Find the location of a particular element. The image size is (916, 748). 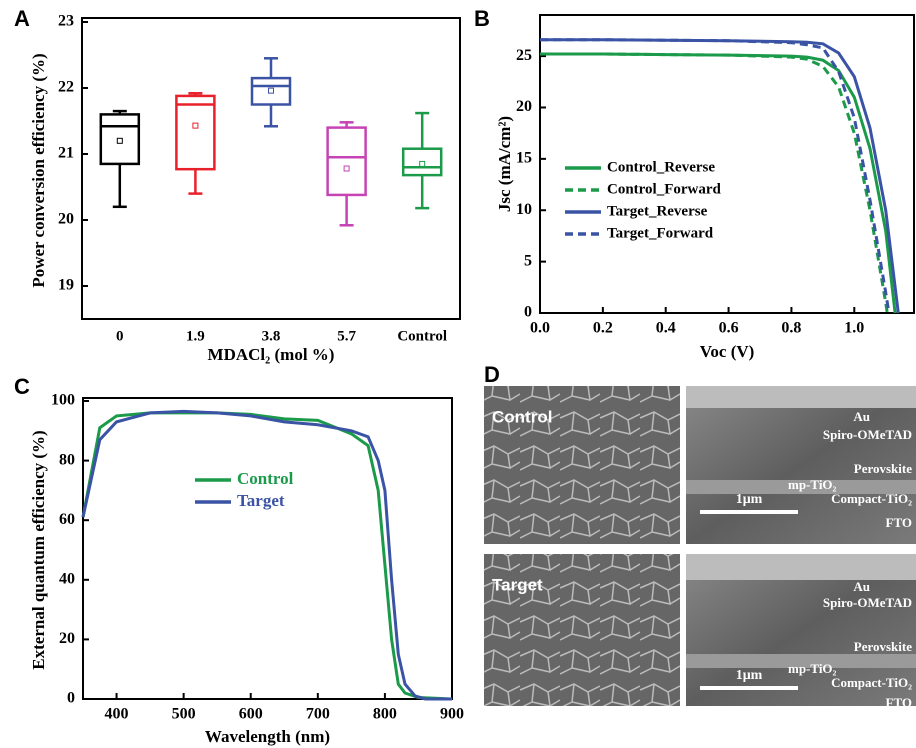

x-tick-label: 900 is located at coordinates (452, 714).